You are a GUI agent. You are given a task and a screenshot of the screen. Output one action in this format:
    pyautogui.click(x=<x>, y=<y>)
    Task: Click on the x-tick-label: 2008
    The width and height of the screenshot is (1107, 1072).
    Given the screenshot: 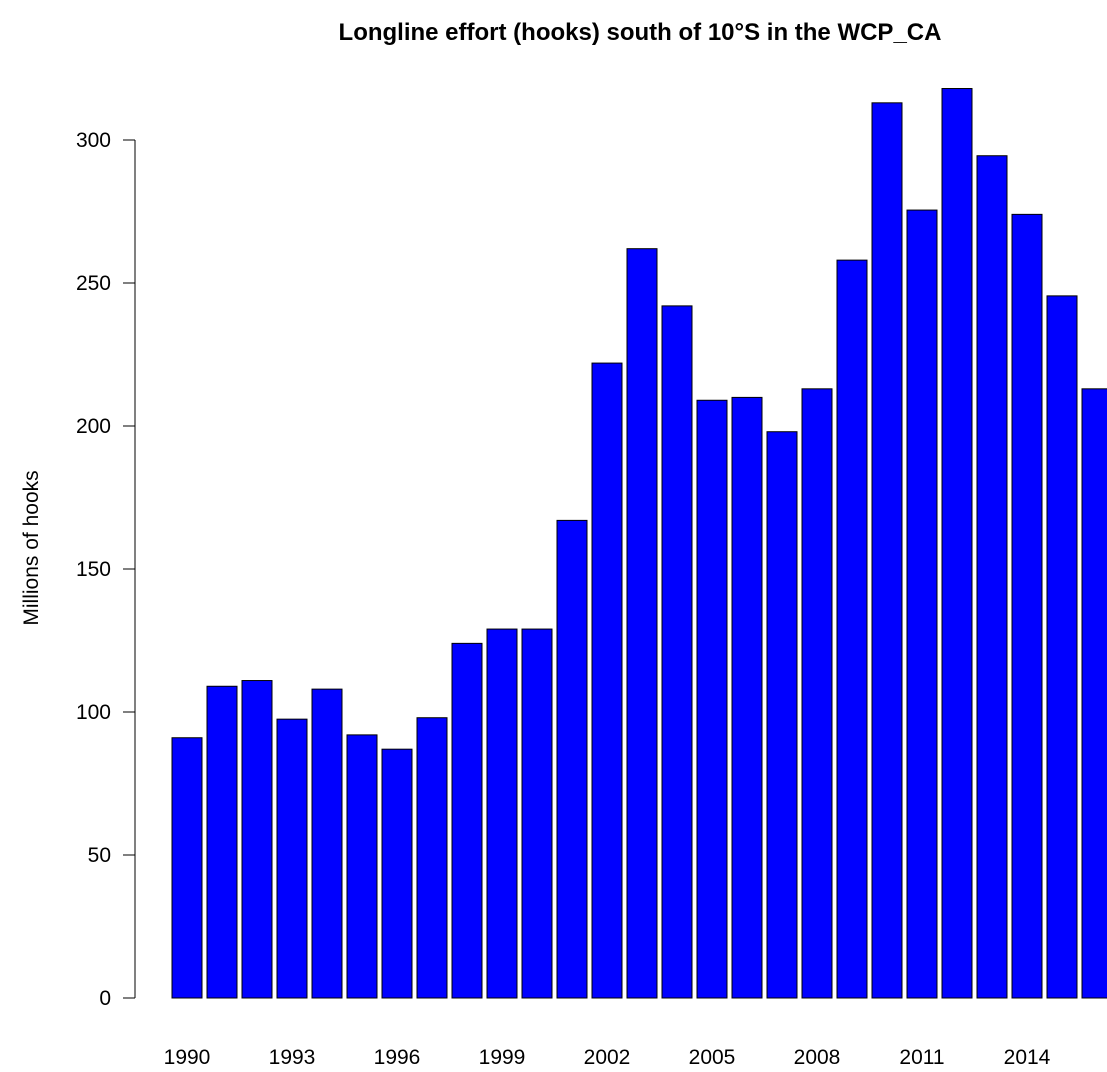 What is the action you would take?
    pyautogui.click(x=817, y=1057)
    